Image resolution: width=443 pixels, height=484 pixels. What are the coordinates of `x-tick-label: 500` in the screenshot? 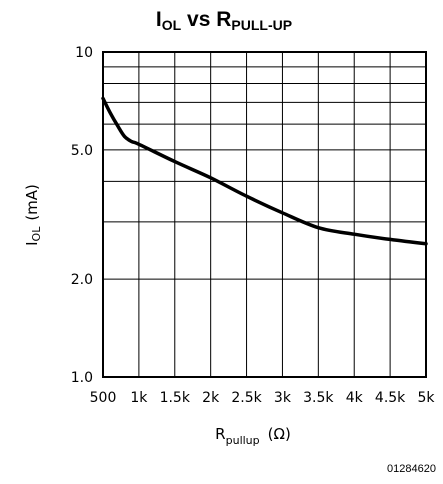 It's located at (103, 398).